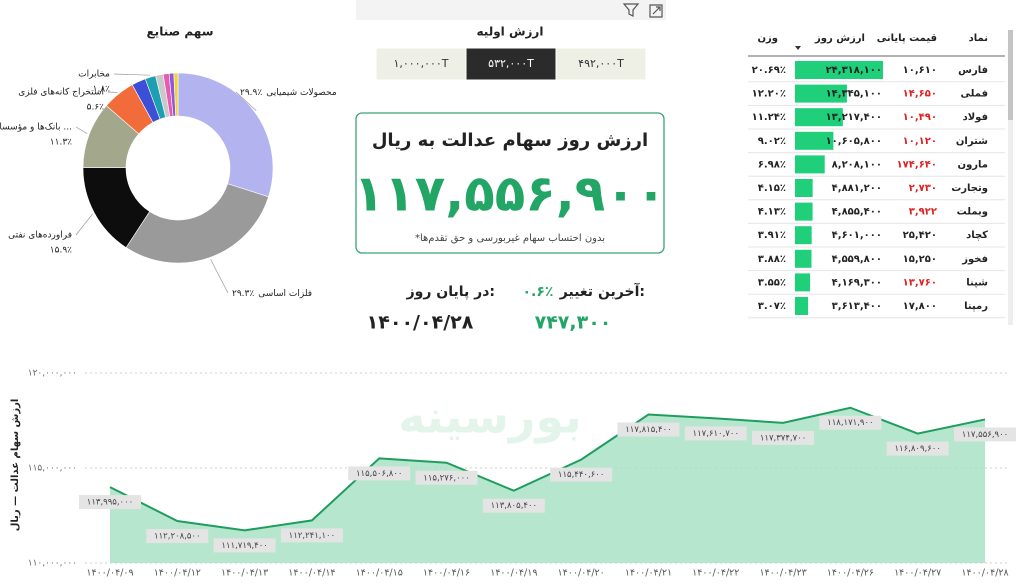 This screenshot has width=1020, height=587. I want to click on pie-label: استخراج کانه‌های فلزی, so click(61, 93).